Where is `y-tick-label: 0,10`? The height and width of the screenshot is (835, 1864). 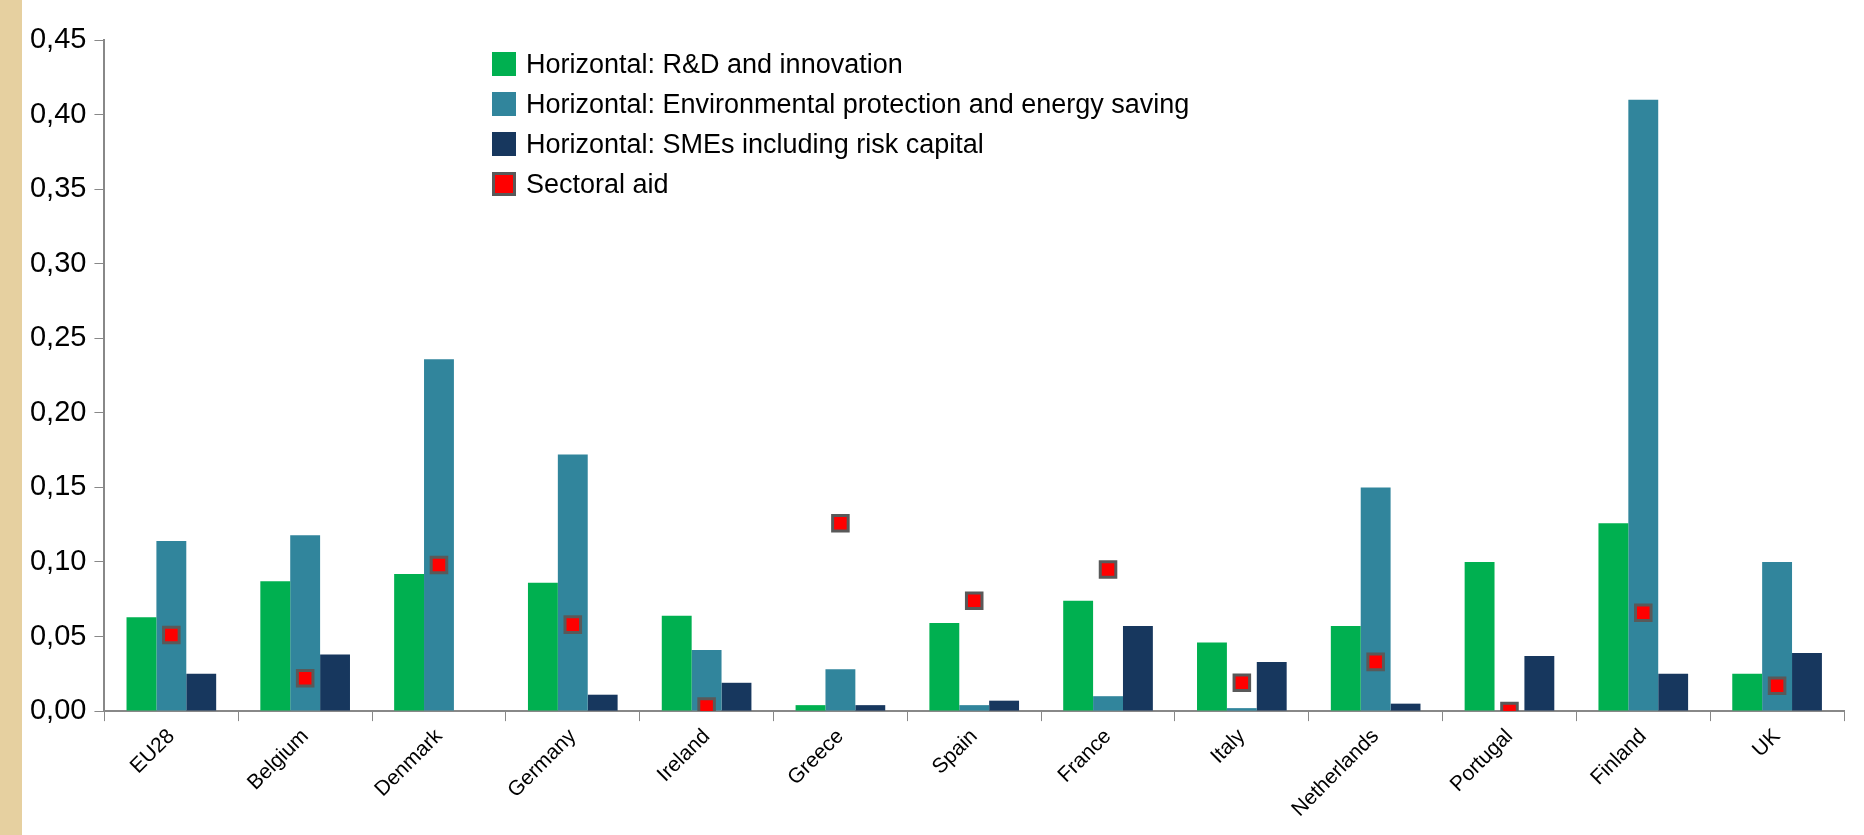 y-tick-label: 0,10 is located at coordinates (58, 559).